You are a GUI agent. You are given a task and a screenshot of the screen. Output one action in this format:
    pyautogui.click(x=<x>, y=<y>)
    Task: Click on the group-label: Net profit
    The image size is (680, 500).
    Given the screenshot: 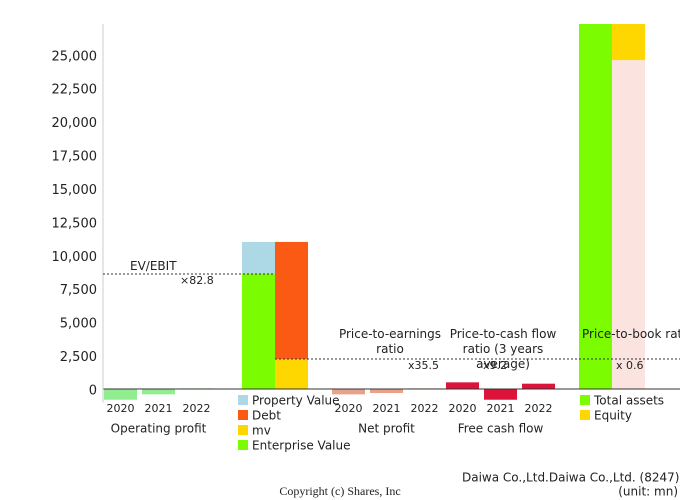 What is the action you would take?
    pyautogui.click(x=386, y=429)
    